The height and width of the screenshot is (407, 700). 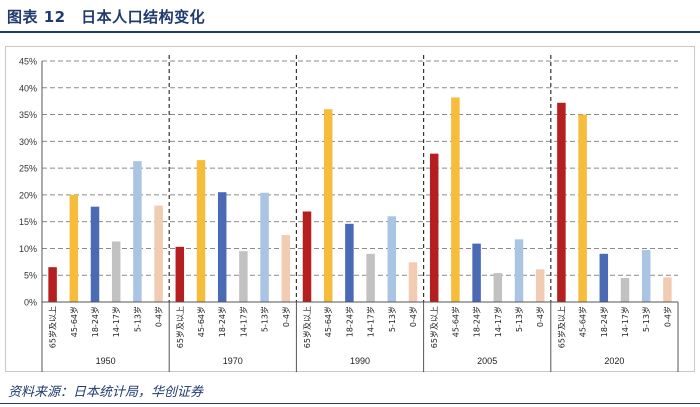 I want to click on group-label: 2020, so click(x=614, y=361).